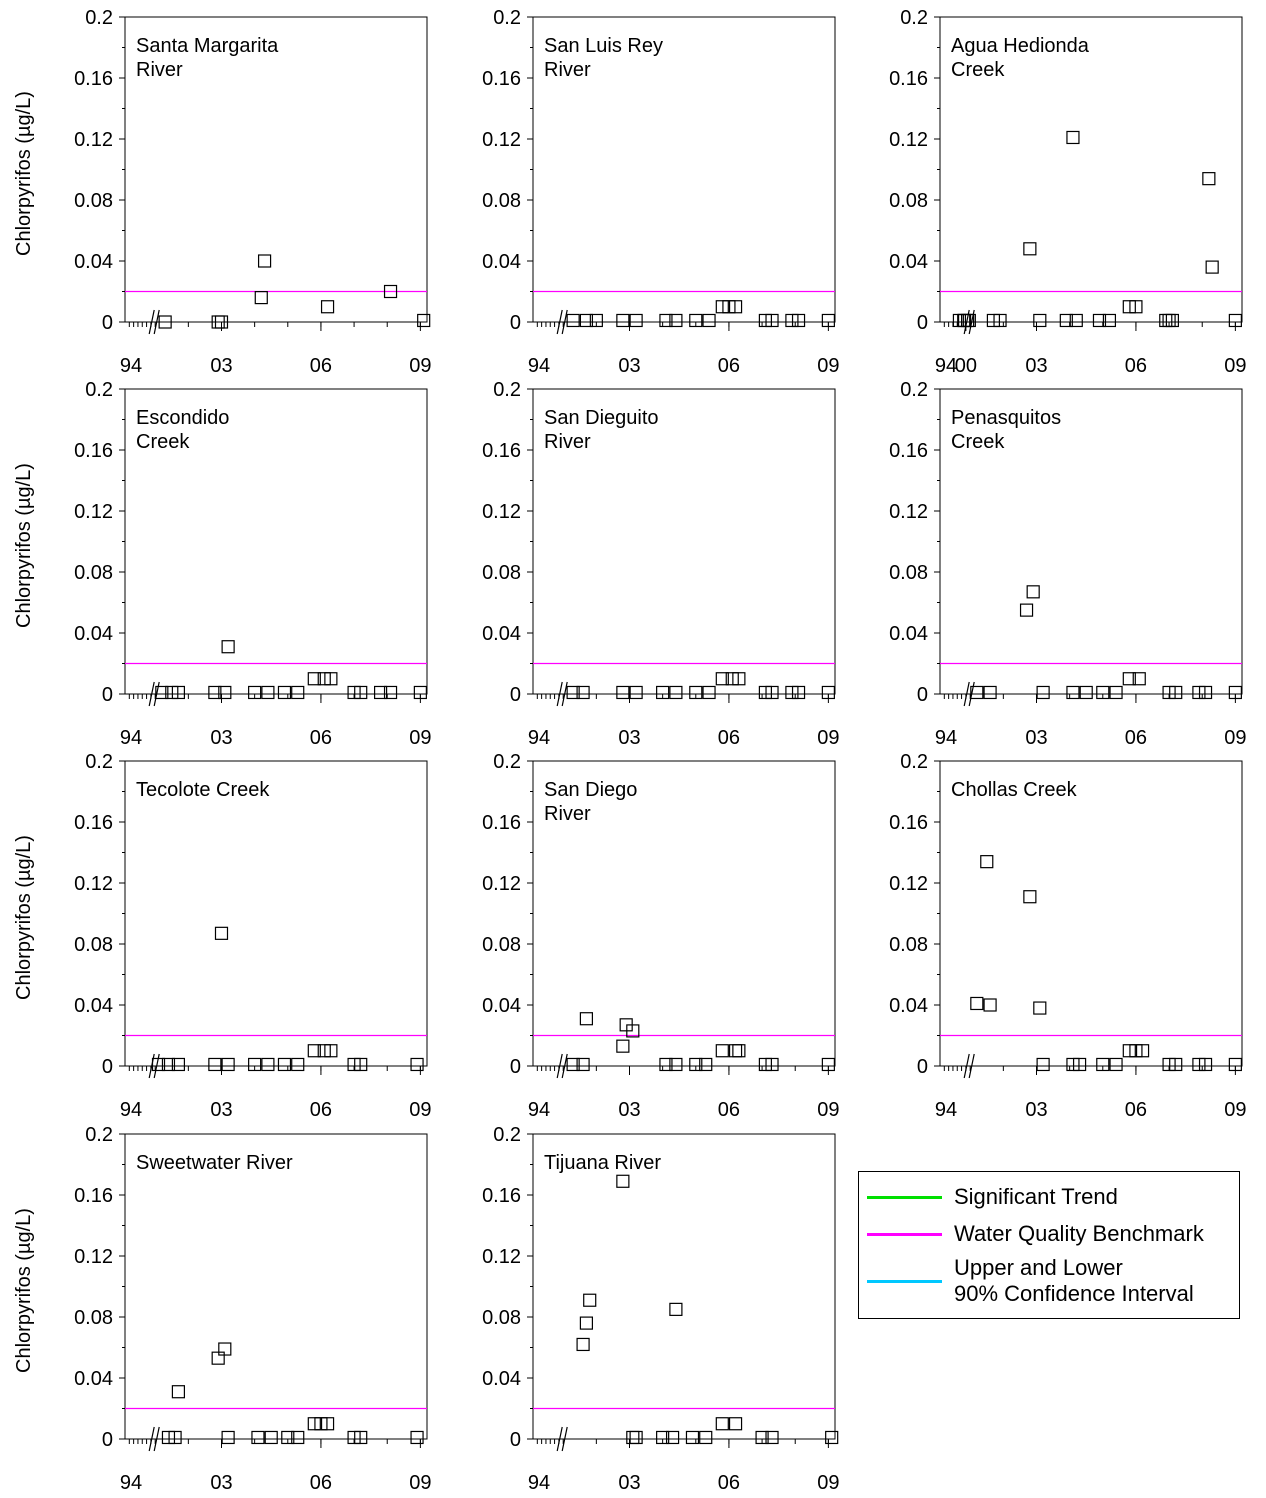 The width and height of the screenshot is (1266, 1498). Describe the element at coordinates (1074, 1280) in the screenshot. I see `legend-label-confidence-interval: Upper and Lower 90% Confidence Interval` at that location.